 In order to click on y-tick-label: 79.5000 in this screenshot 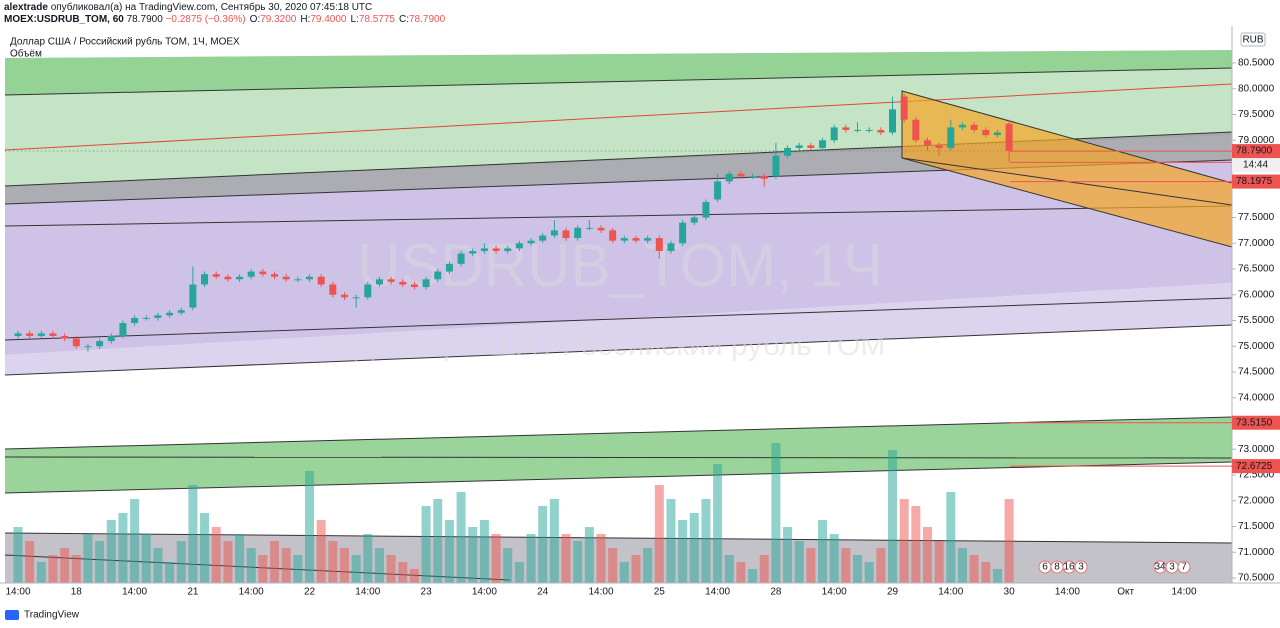, I will do `click(1256, 114)`.